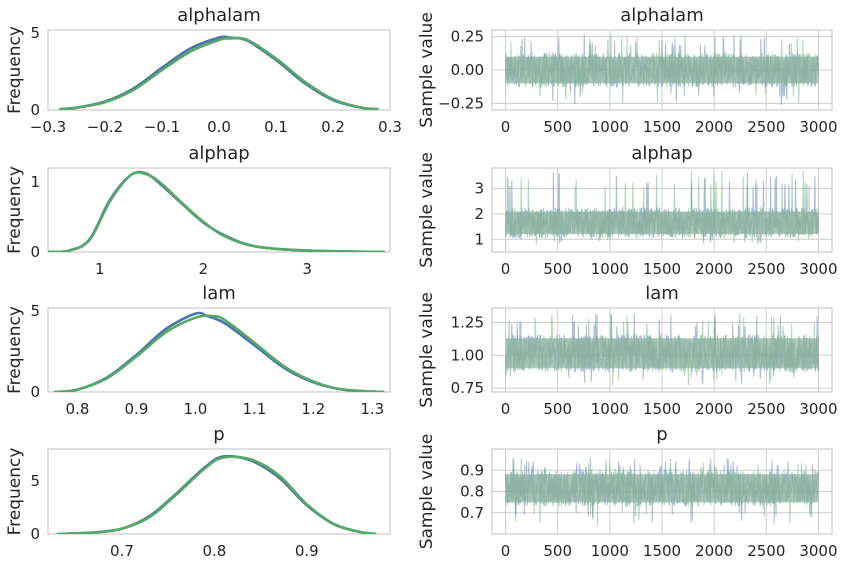  What do you see at coordinates (219, 127) in the screenshot?
I see `x-tick-label: 0.0` at bounding box center [219, 127].